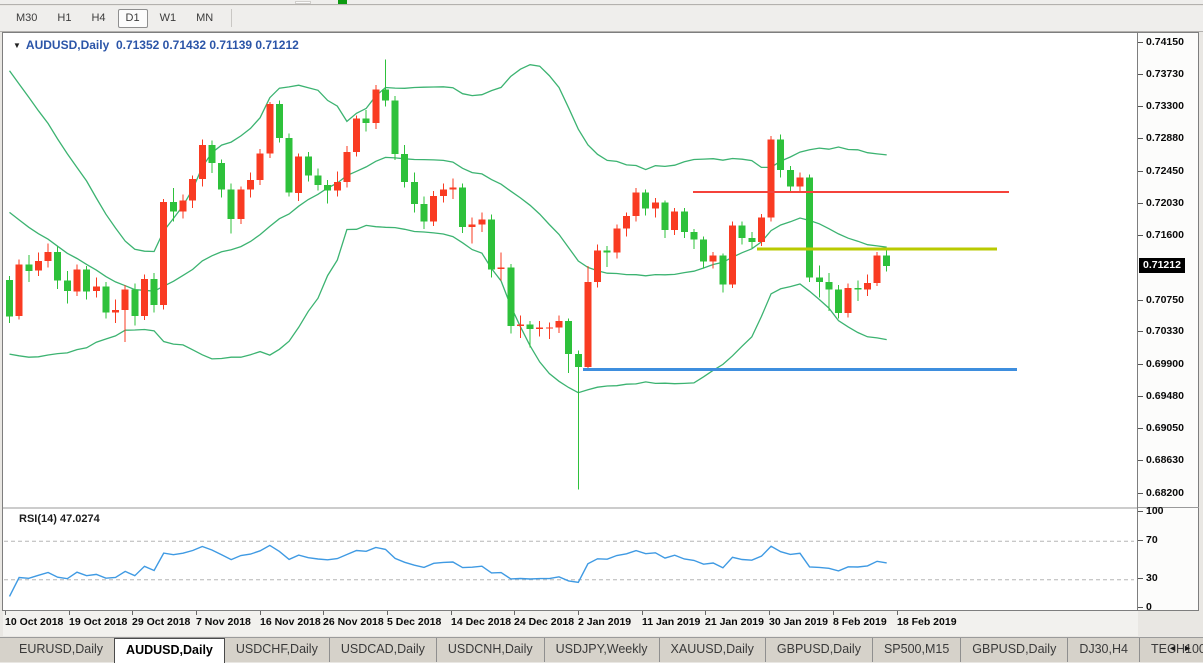  Describe the element at coordinates (98, 619) in the screenshot. I see `time-label: 19 Oct 2018` at that location.